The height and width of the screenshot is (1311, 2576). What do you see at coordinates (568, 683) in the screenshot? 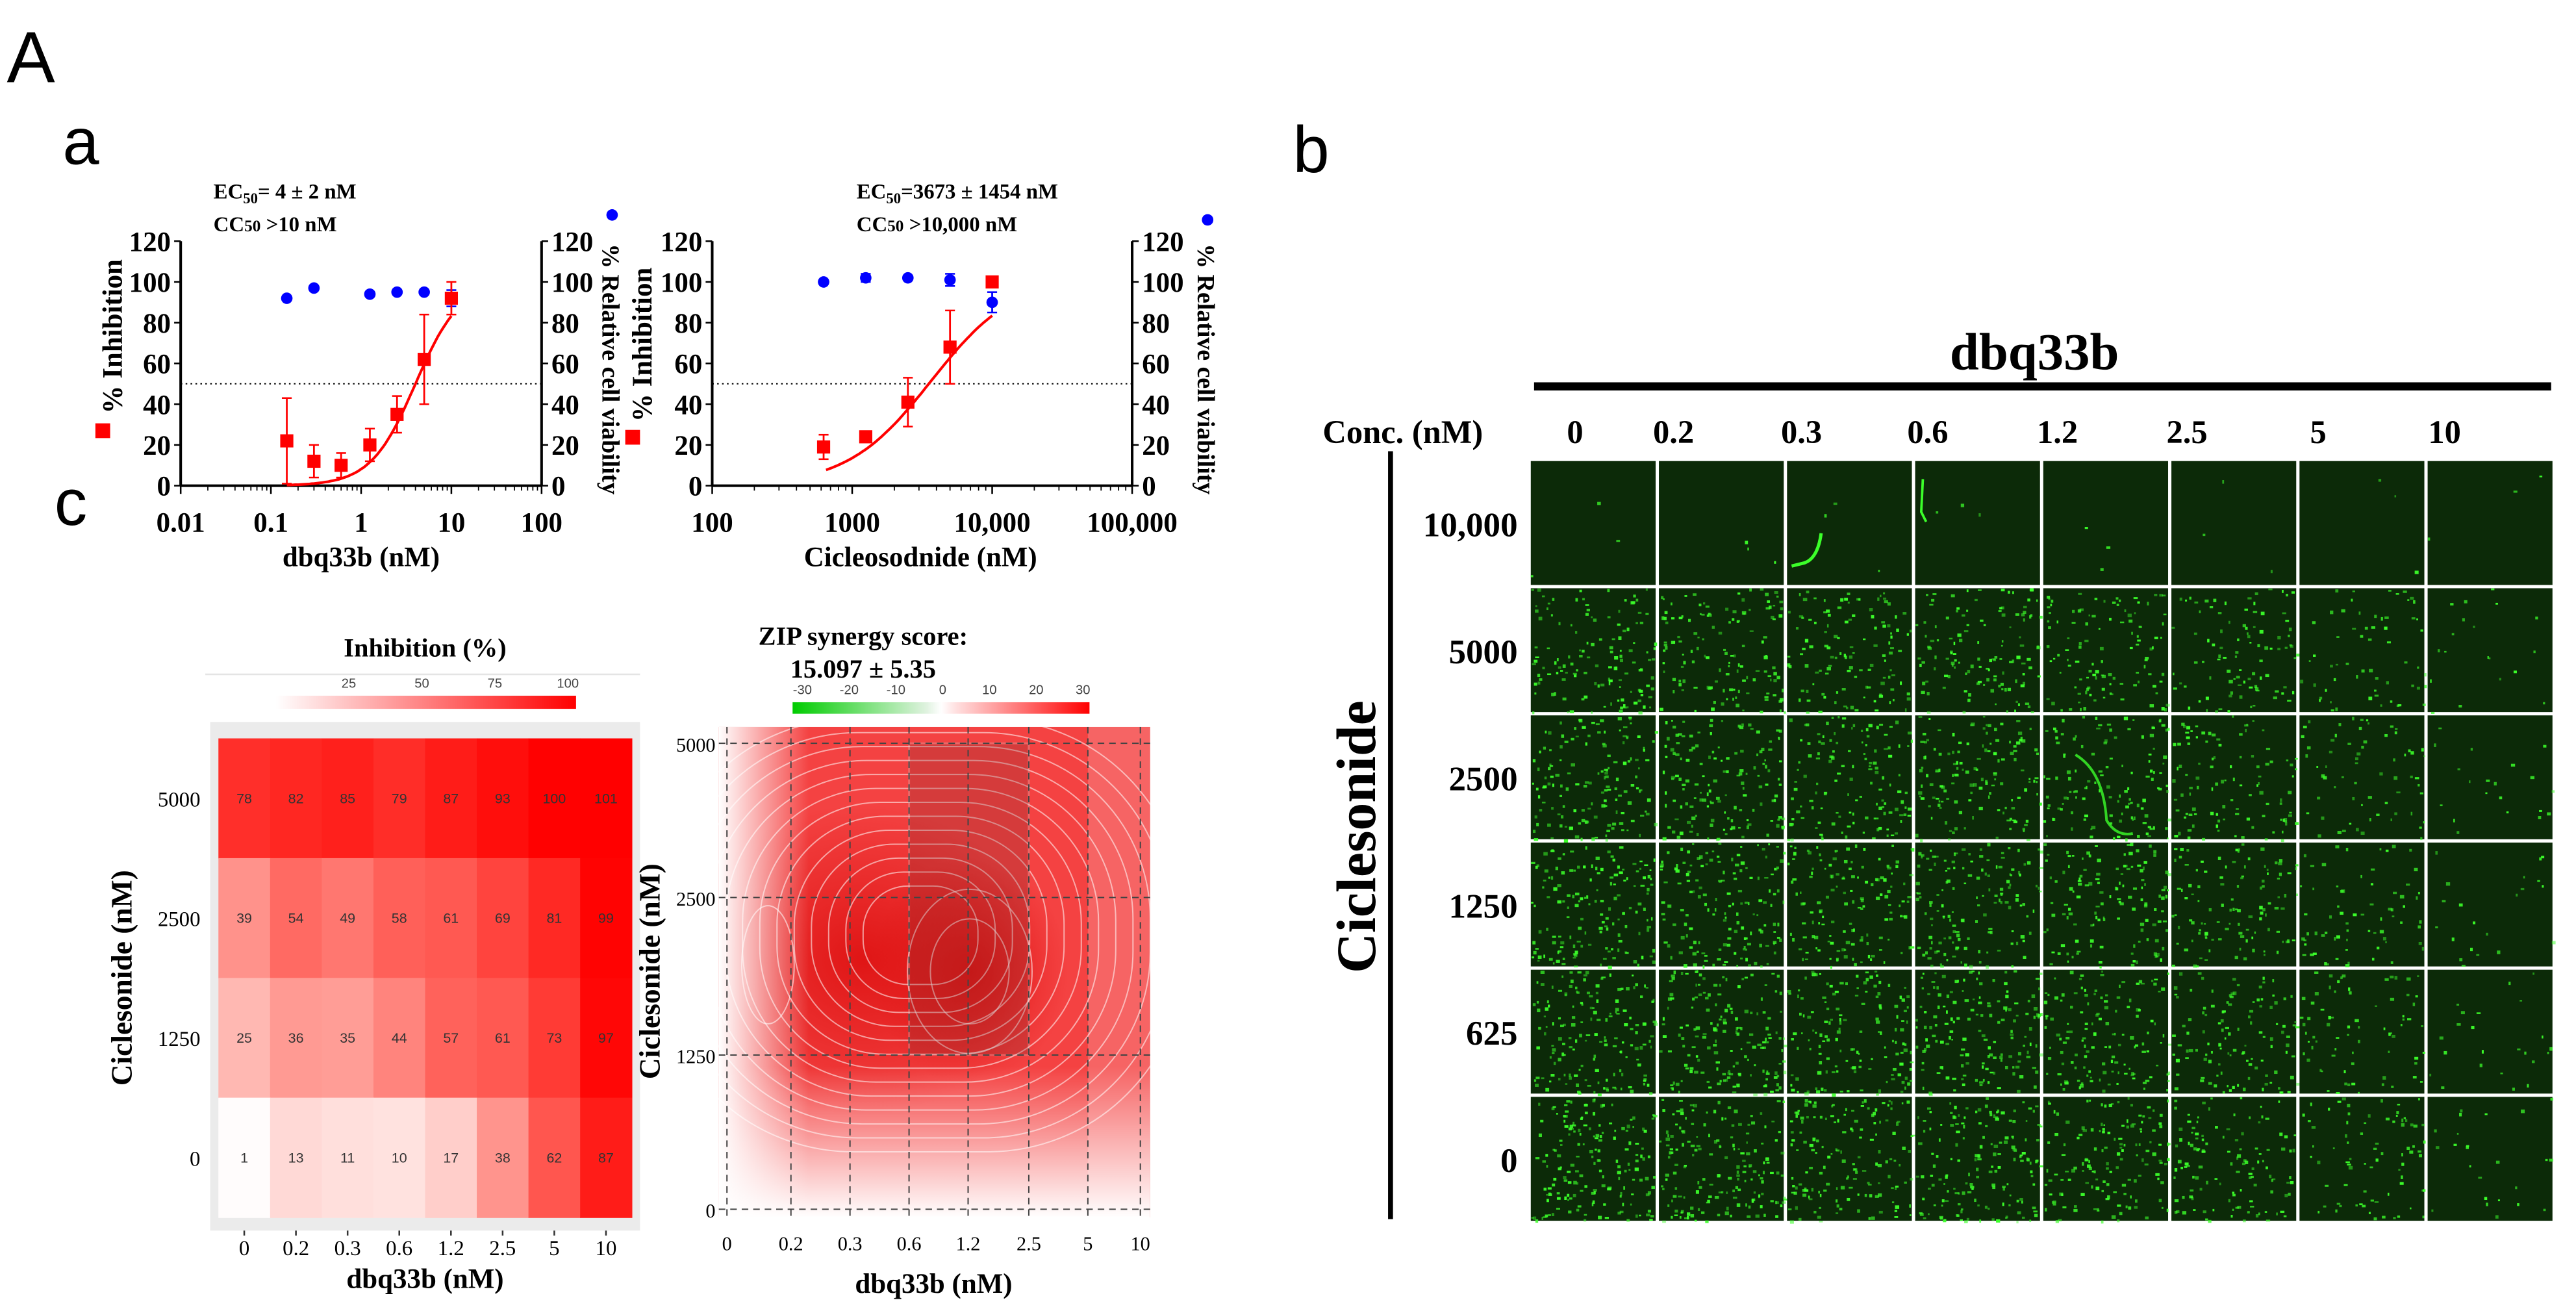
I see `colorbar-tick-label: 100` at bounding box center [568, 683].